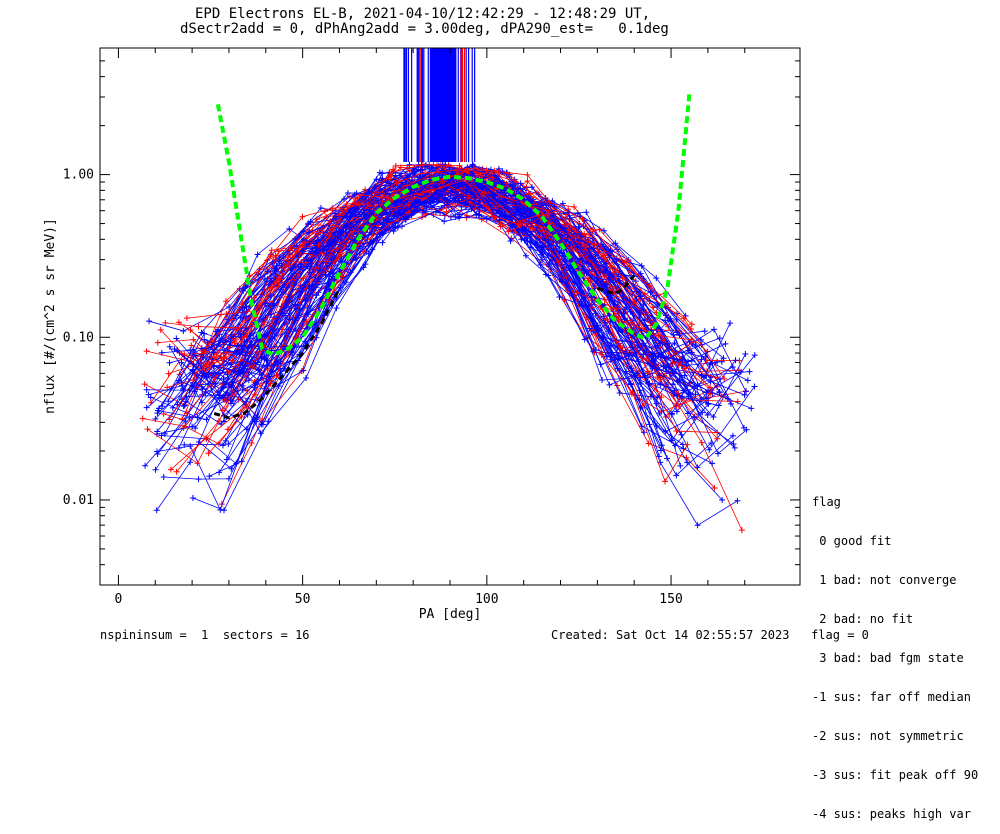  What do you see at coordinates (78, 175) in the screenshot?
I see `y-tick-label: 1.00` at bounding box center [78, 175].